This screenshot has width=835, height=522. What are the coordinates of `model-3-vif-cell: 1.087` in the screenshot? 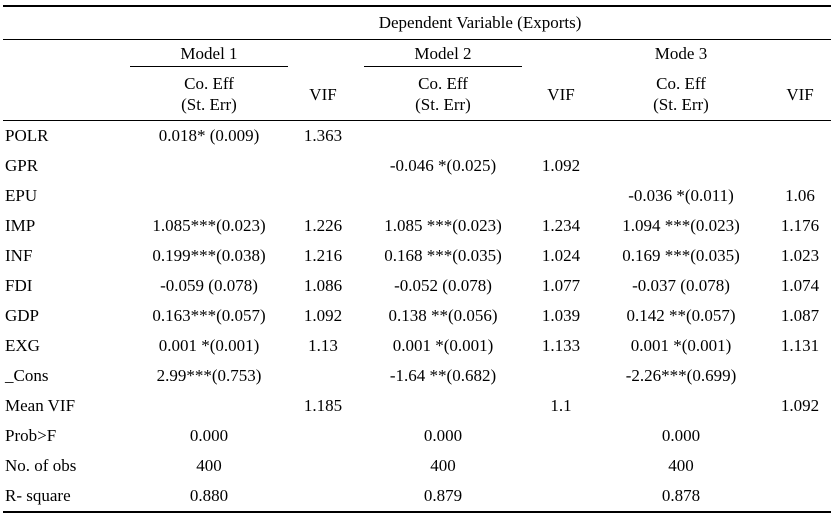 It's located at (800, 315).